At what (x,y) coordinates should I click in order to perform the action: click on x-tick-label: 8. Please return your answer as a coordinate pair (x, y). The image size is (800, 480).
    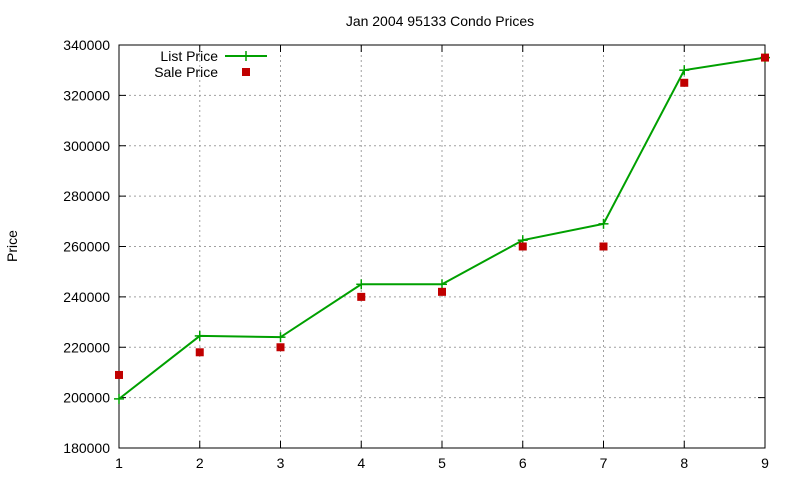
    Looking at the image, I should click on (684, 463).